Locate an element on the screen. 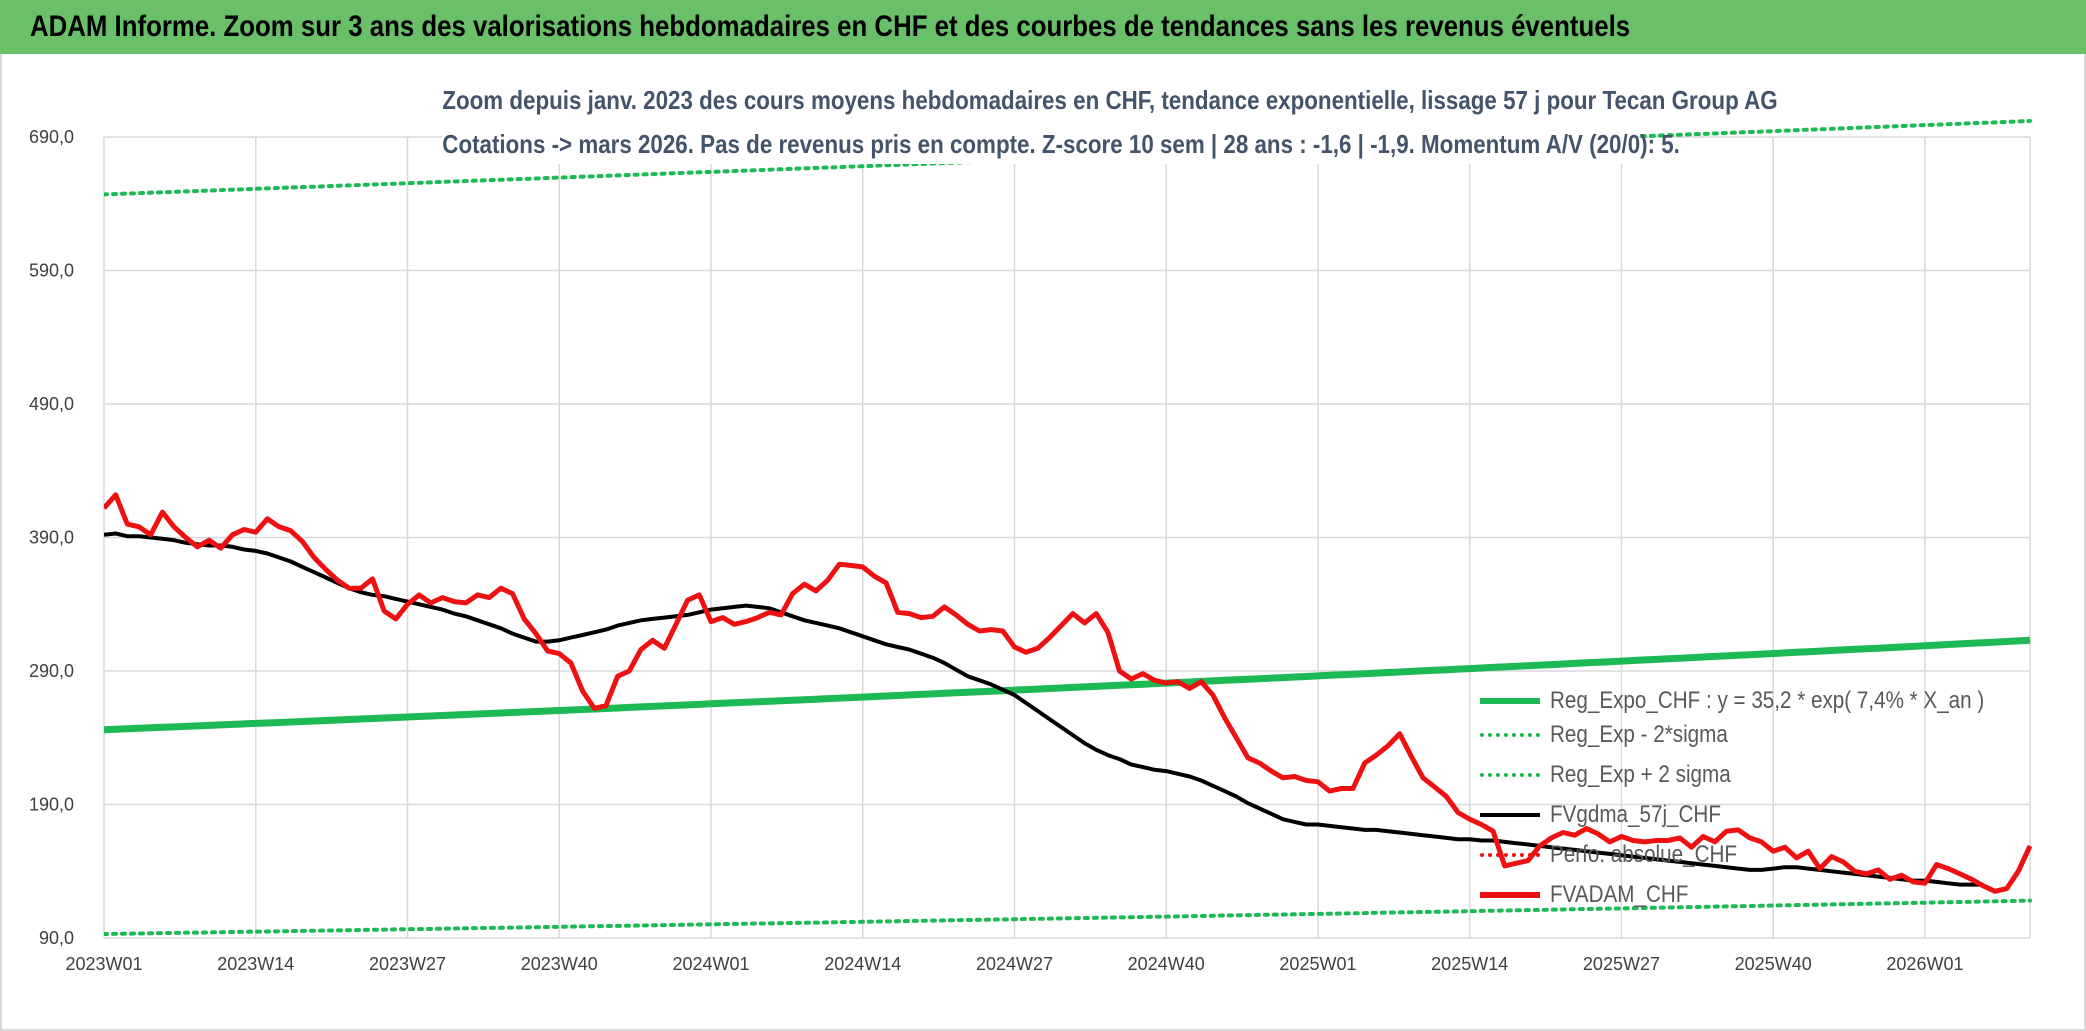  x-tick-label: 2023W40 is located at coordinates (559, 964).